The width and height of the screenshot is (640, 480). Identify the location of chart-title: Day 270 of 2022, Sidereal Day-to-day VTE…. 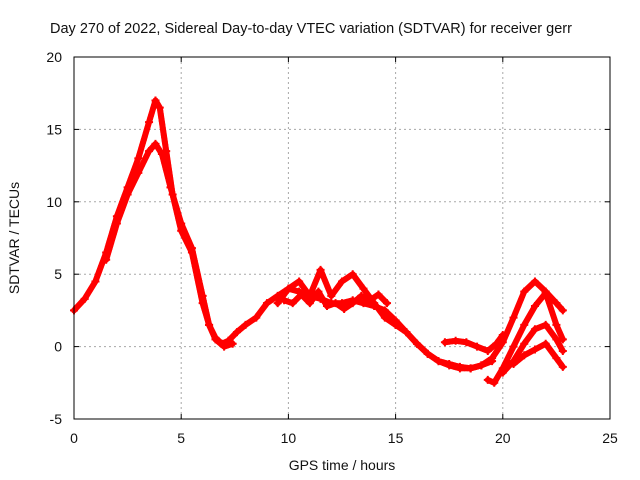
(311, 29).